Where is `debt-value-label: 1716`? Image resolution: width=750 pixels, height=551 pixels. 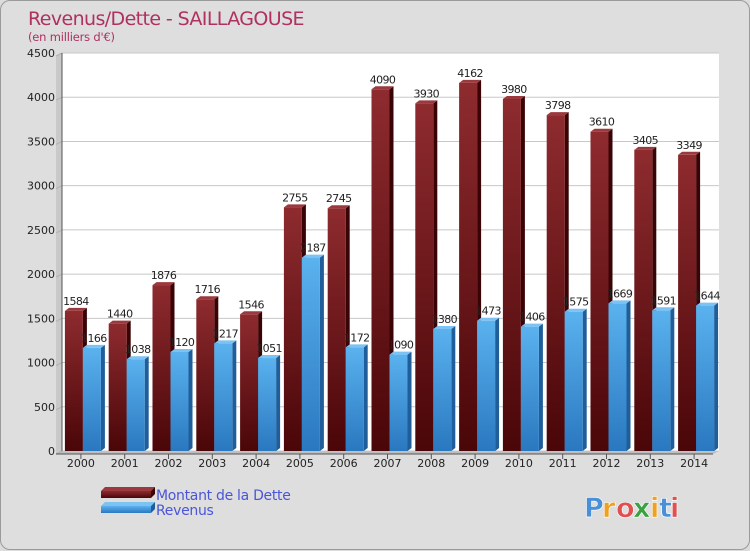
debt-value-label: 1716 is located at coordinates (207, 289).